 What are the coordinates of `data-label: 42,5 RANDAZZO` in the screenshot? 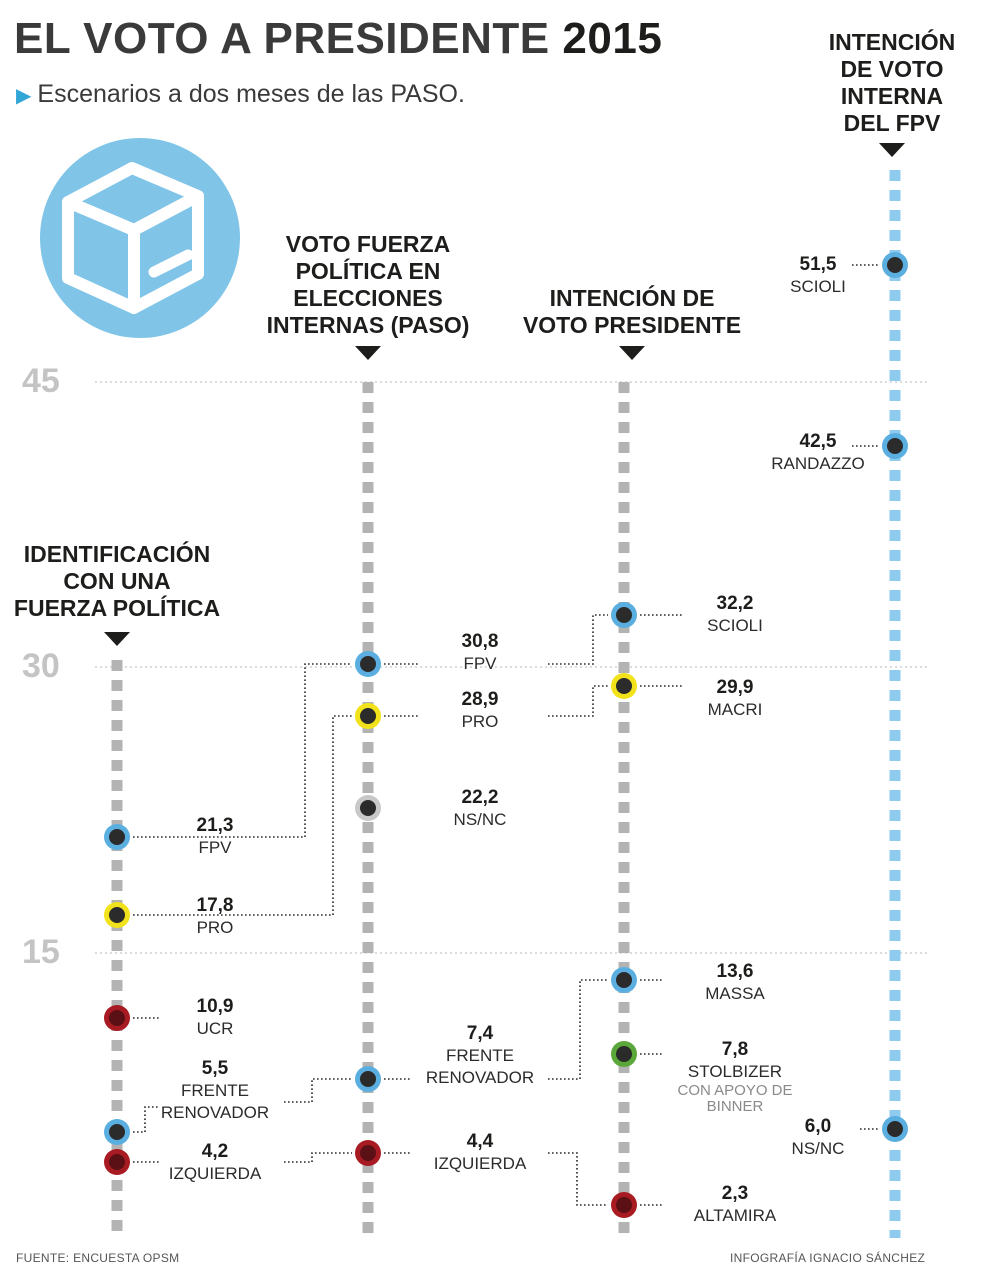 It's located at (818, 452).